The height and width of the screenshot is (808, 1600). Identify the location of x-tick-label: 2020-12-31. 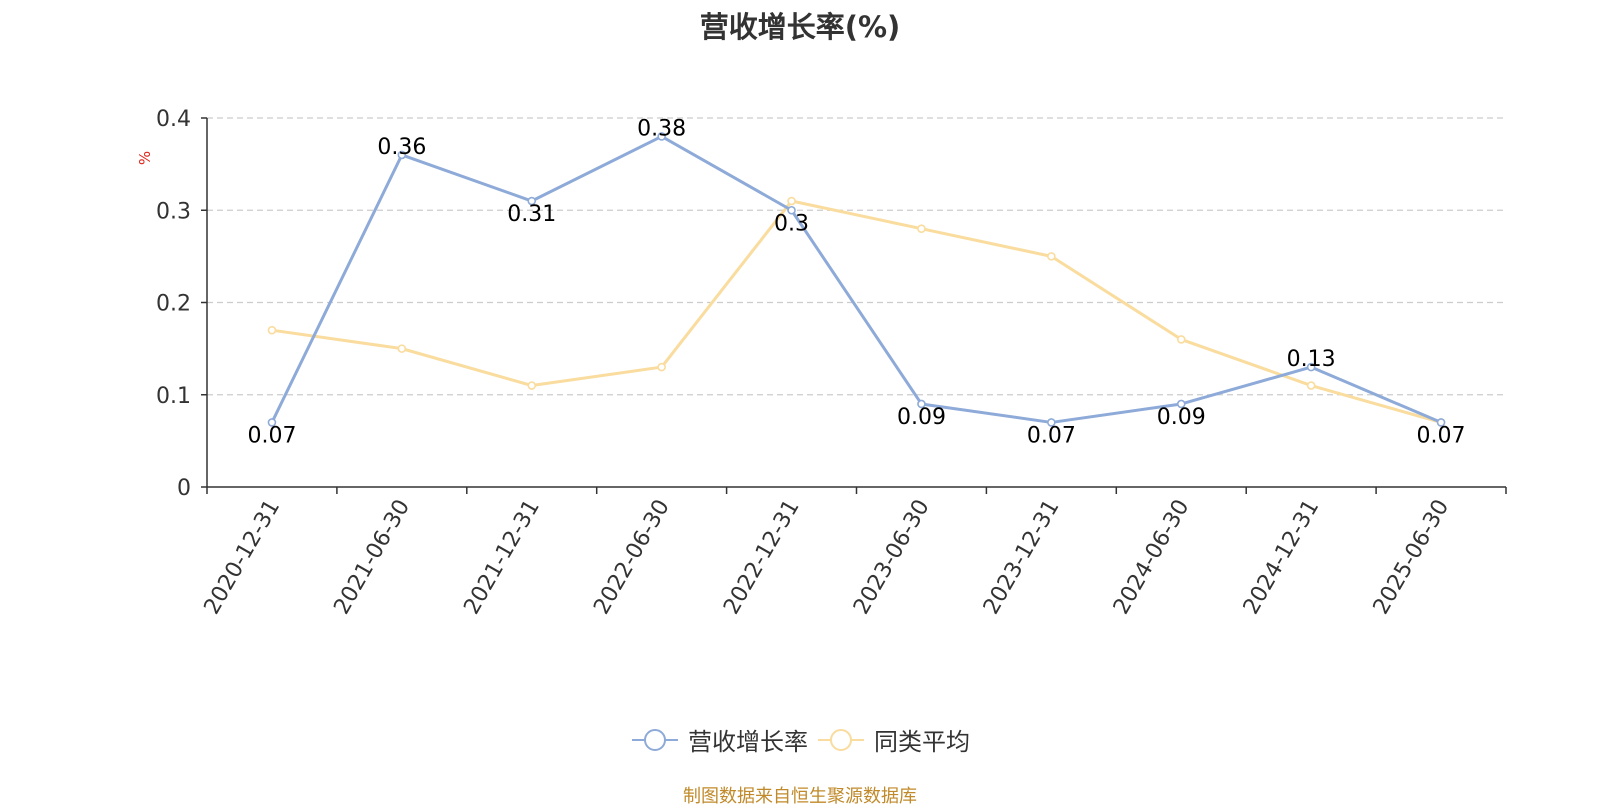
(243, 557).